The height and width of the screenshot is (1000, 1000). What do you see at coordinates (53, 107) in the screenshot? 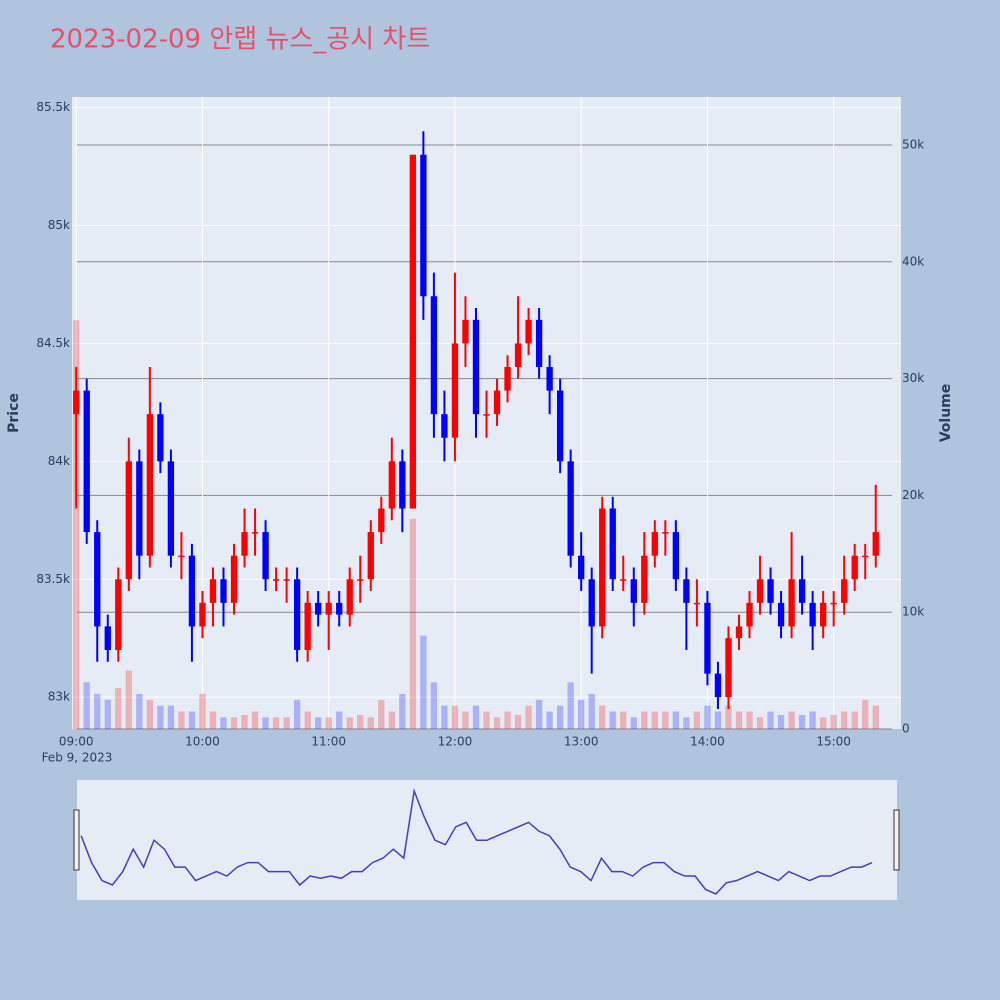
I see `y-tick-label: 85.5k` at bounding box center [53, 107].